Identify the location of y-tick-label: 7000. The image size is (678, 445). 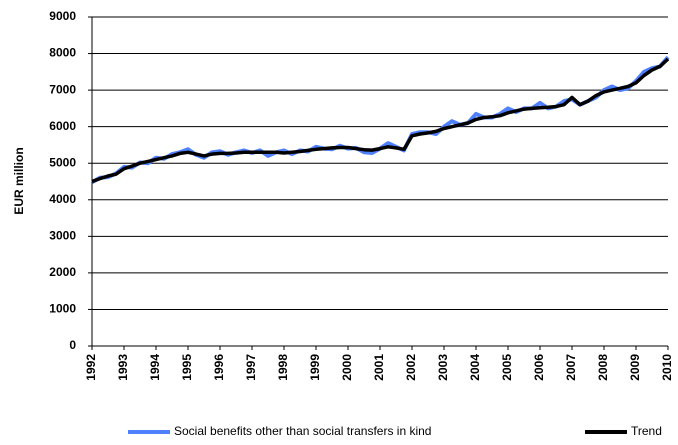
(62, 89).